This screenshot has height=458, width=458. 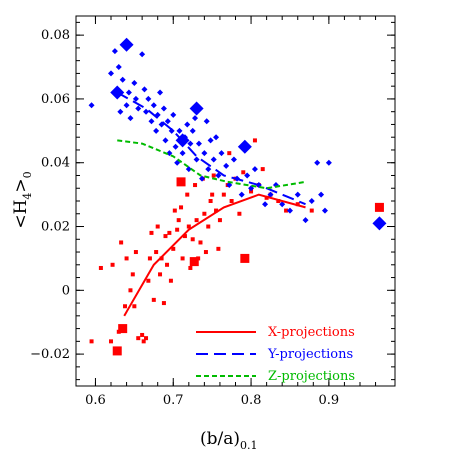 I want to click on legend-label-2: Z-projections, so click(x=311, y=376).